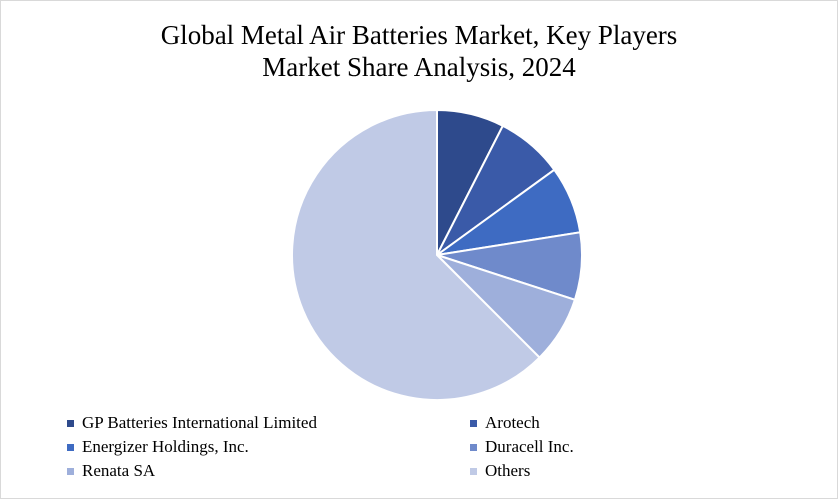 The image size is (838, 499). Describe the element at coordinates (512, 422) in the screenshot. I see `legend-label: Arotech` at that location.